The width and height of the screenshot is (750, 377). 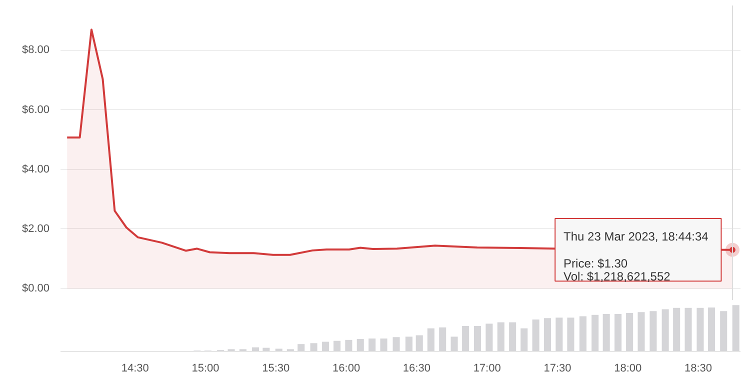 What do you see at coordinates (636, 256) in the screenshot?
I see `annotation: Thu 23 Mar 2023, 18:44:34 Price: $1.30 Vol: $1,218,621,552` at bounding box center [636, 256].